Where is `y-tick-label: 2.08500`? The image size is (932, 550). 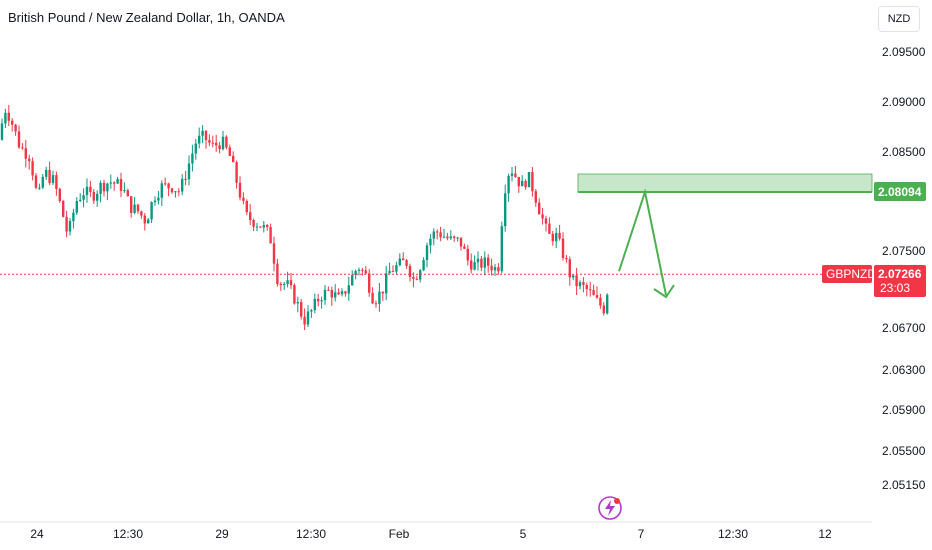 y-tick-label: 2.08500 is located at coordinates (904, 152).